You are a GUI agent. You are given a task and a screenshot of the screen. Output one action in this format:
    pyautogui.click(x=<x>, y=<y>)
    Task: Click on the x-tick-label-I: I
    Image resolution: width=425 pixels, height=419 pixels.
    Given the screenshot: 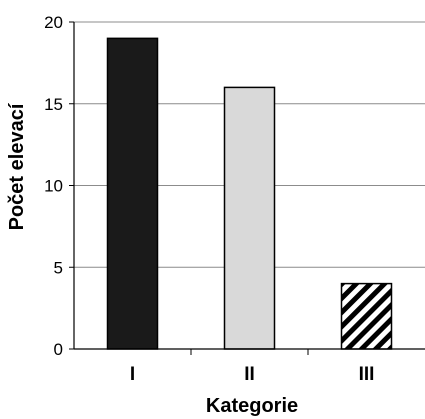 What is the action you would take?
    pyautogui.click(x=132, y=374)
    